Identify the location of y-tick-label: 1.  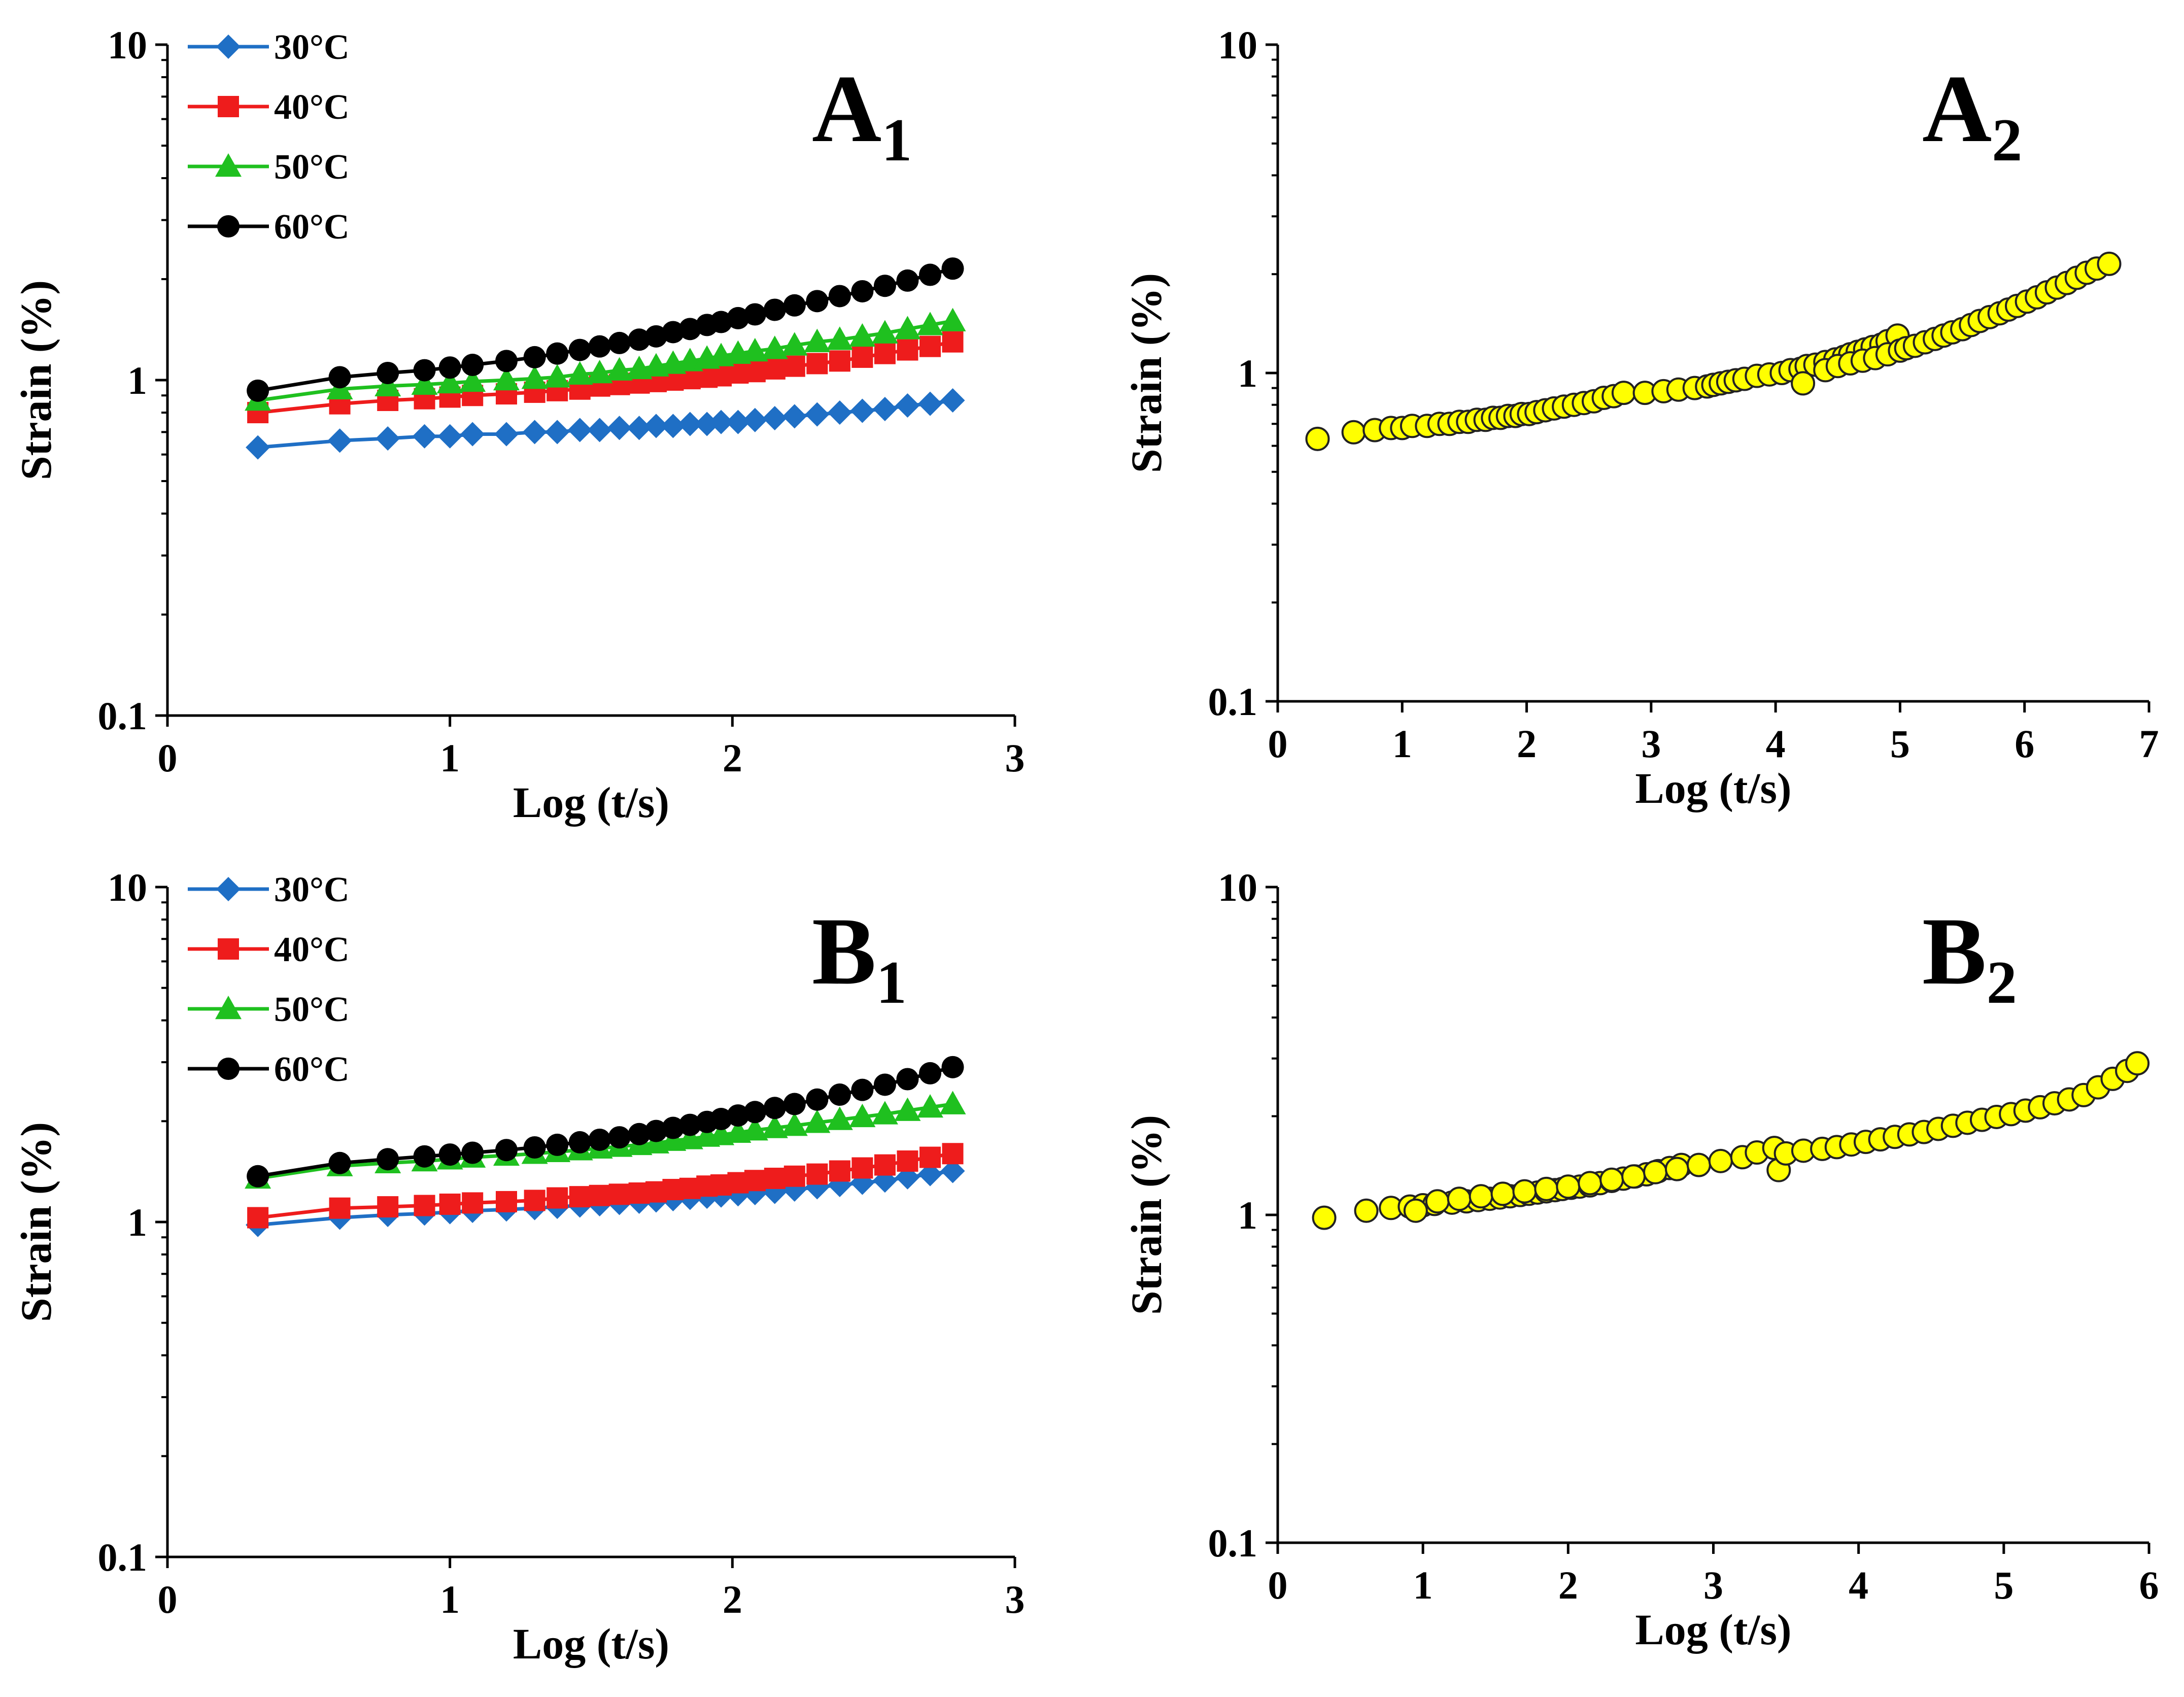
(137, 1222).